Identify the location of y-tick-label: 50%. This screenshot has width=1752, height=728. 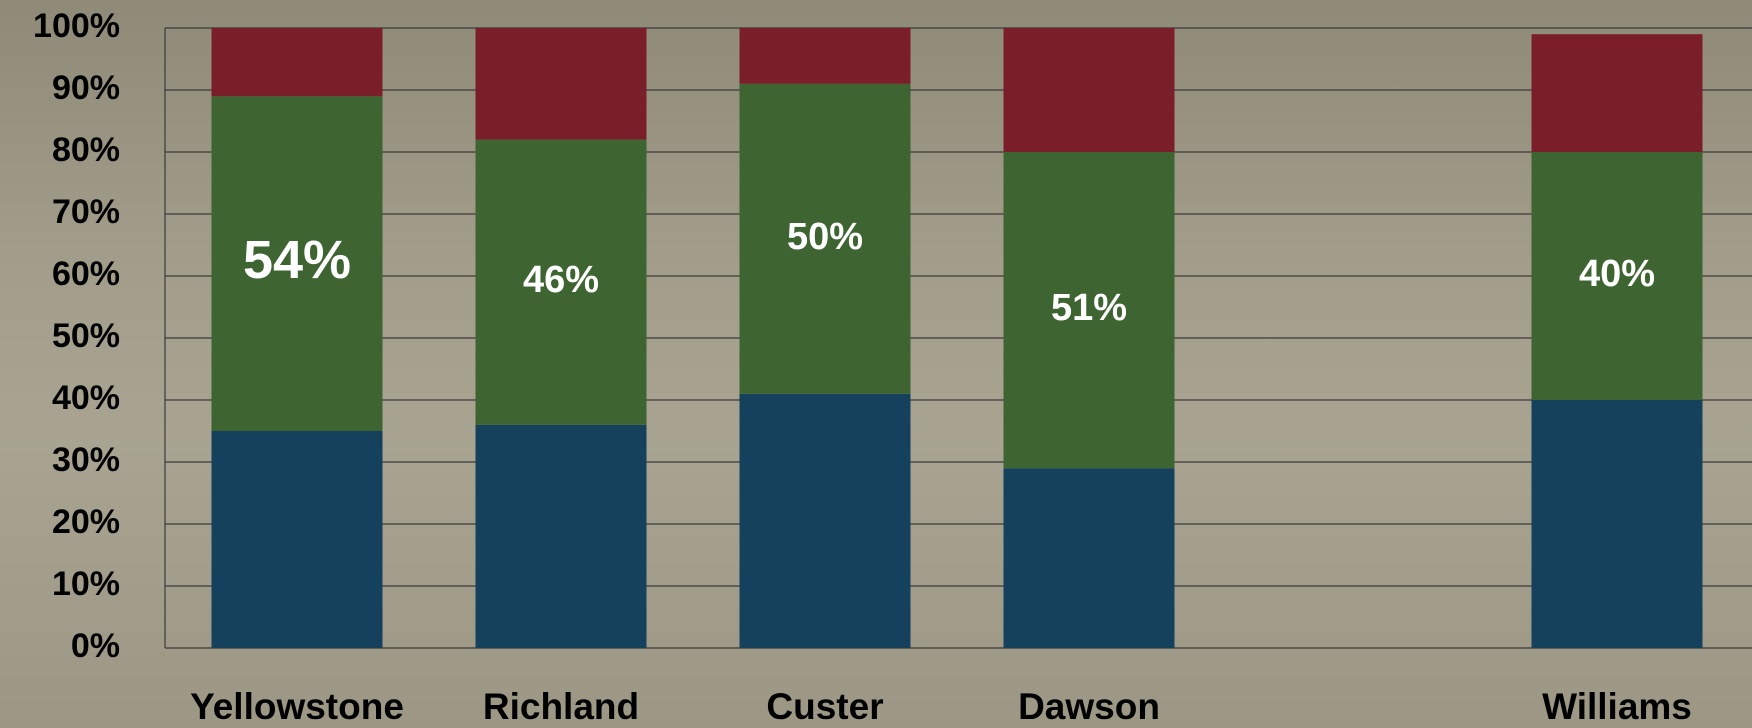
(86, 336).